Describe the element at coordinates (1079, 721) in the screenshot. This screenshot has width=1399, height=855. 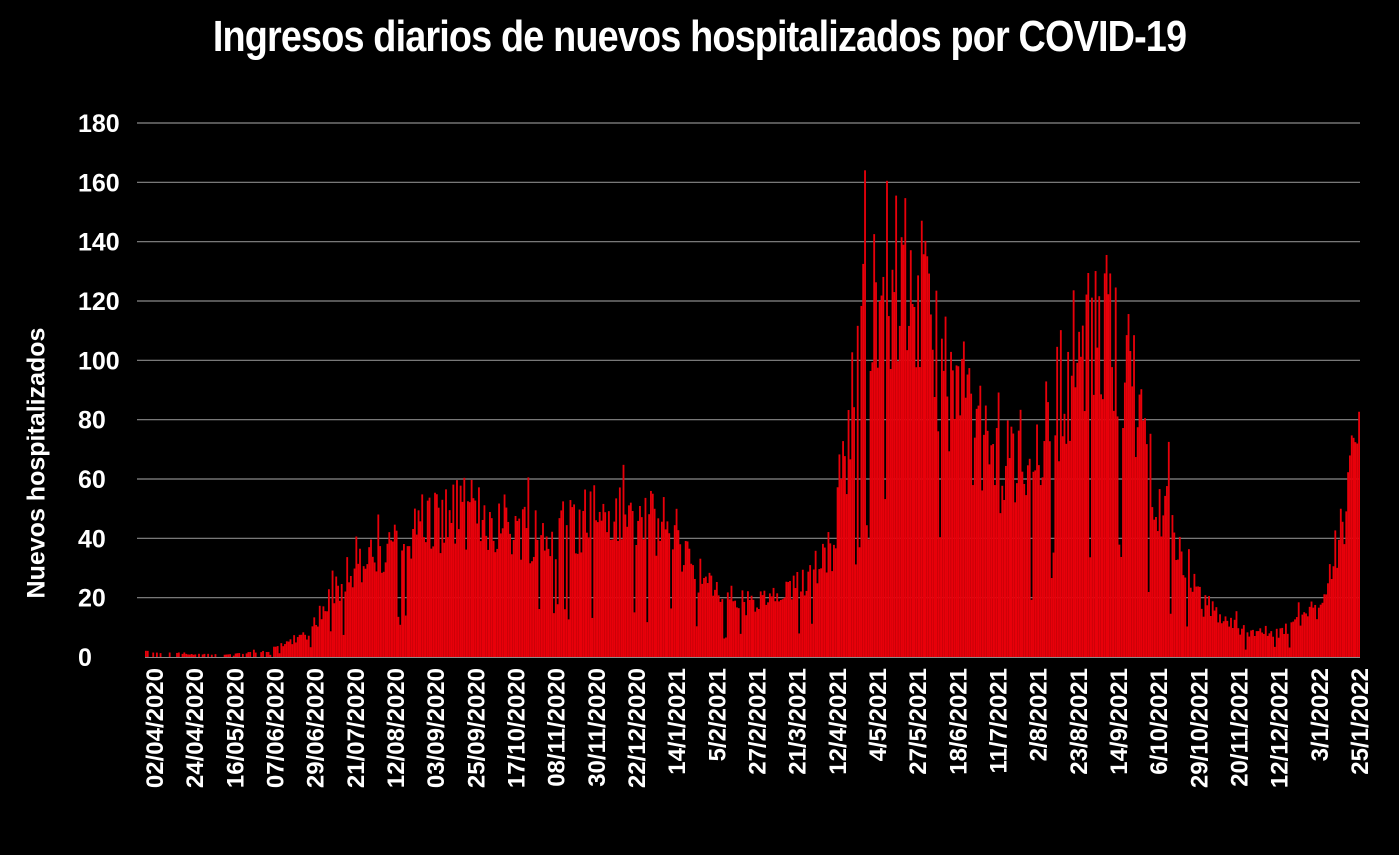
I see `x-tick-label: 23/8/2021` at that location.